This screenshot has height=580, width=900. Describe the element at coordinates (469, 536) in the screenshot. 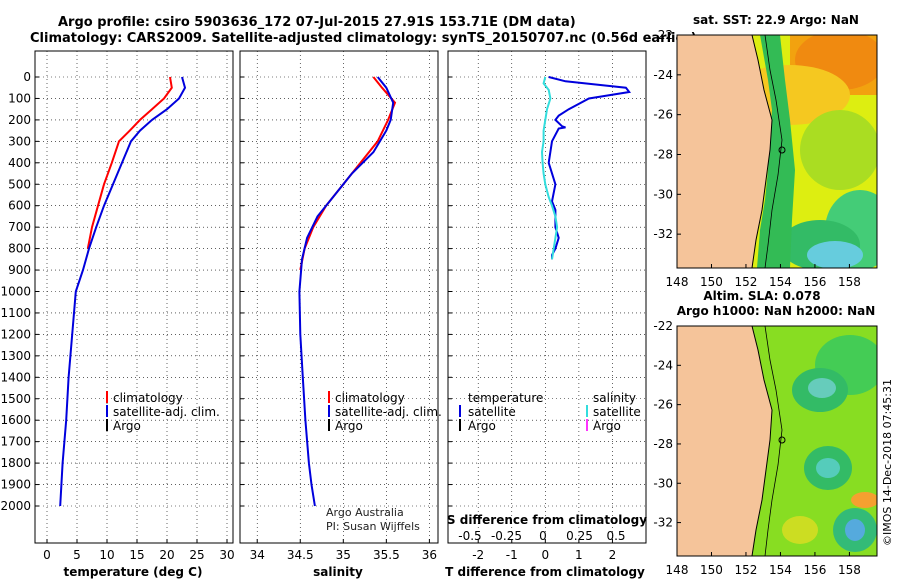

I see `s-diff-tick-label: -0.5` at that location.